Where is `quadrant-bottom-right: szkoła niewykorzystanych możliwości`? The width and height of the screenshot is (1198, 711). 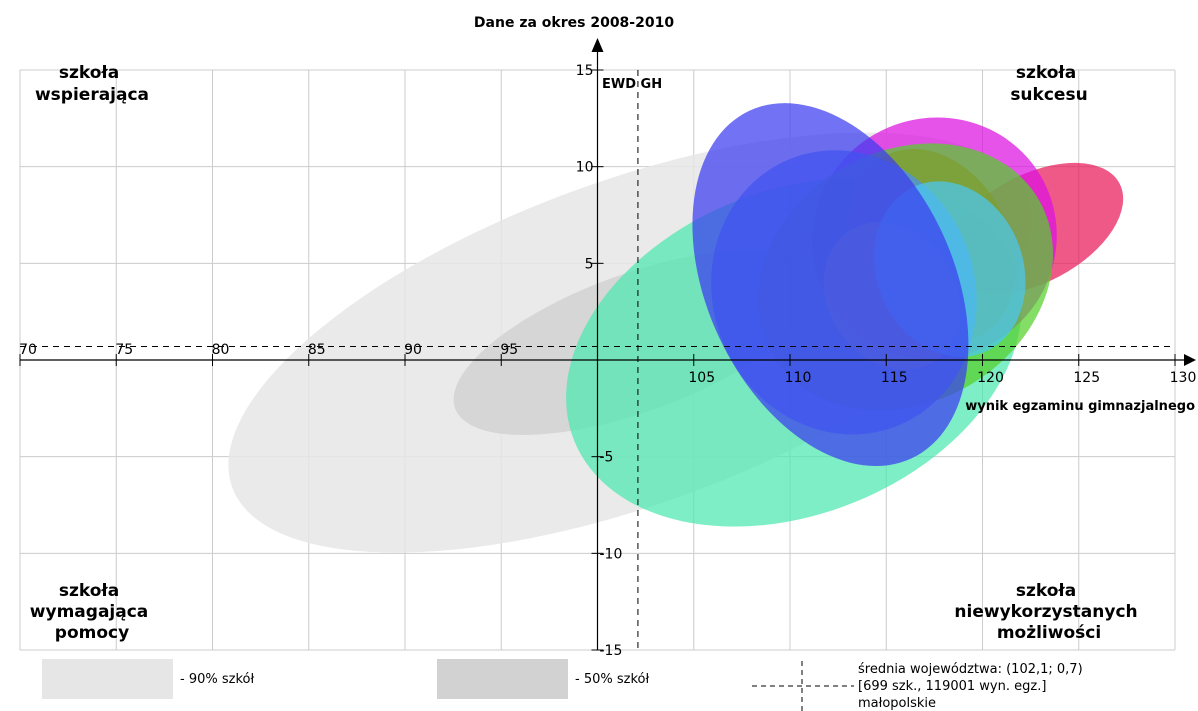 quadrant-bottom-right: szkoła niewykorzystanych możliwości is located at coordinates (1048, 612).